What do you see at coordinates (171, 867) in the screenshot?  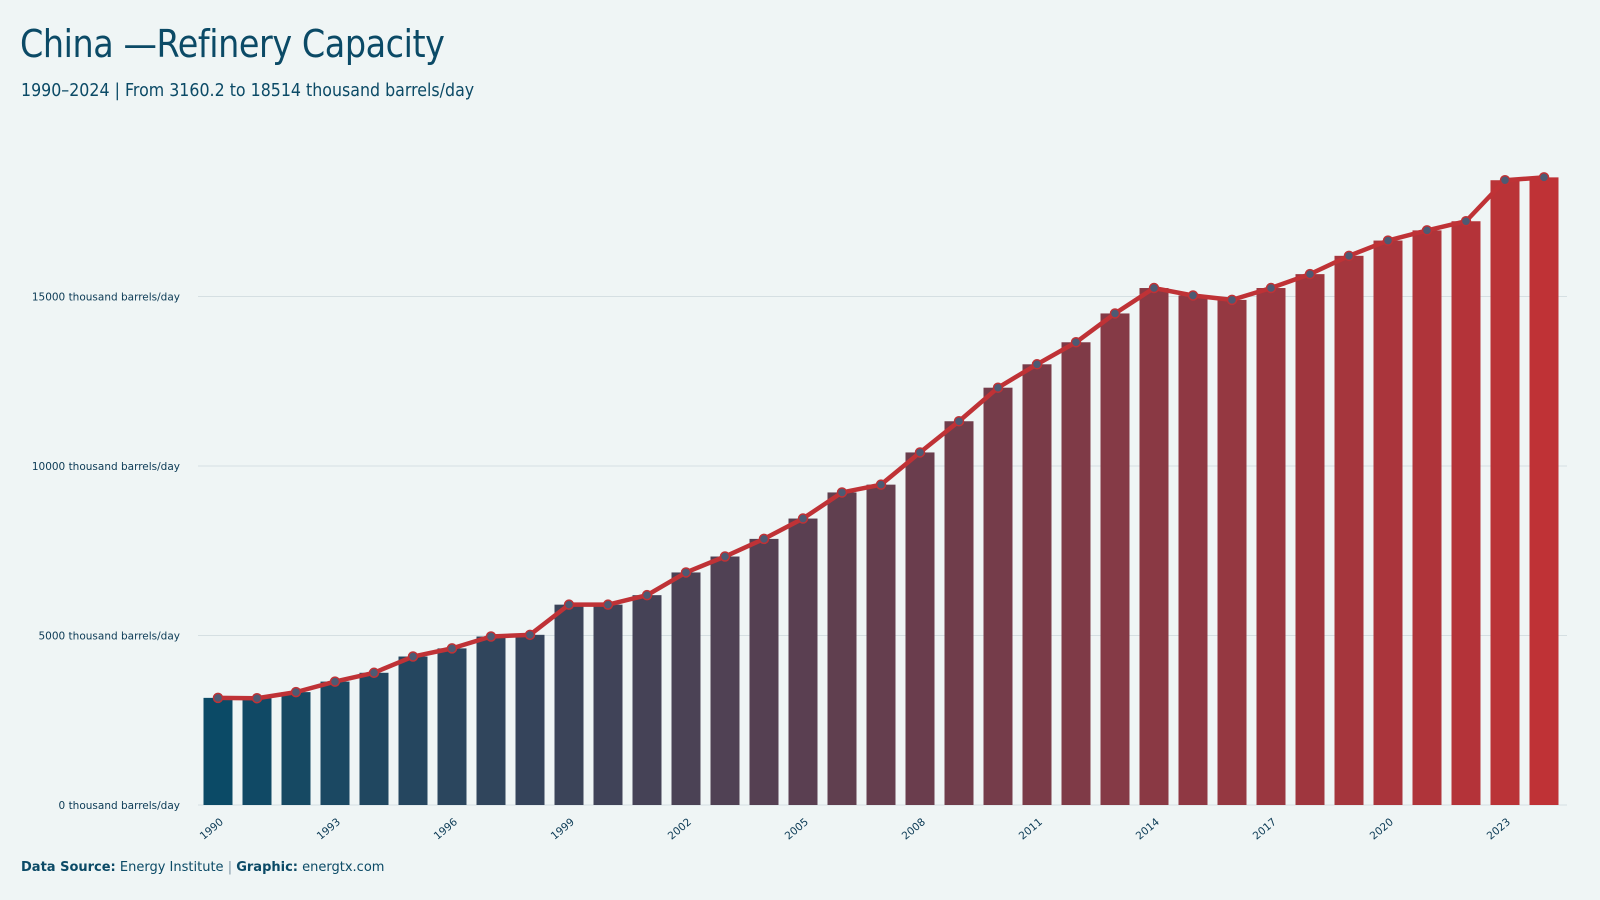 I see `source-value: Energy Institute` at bounding box center [171, 867].